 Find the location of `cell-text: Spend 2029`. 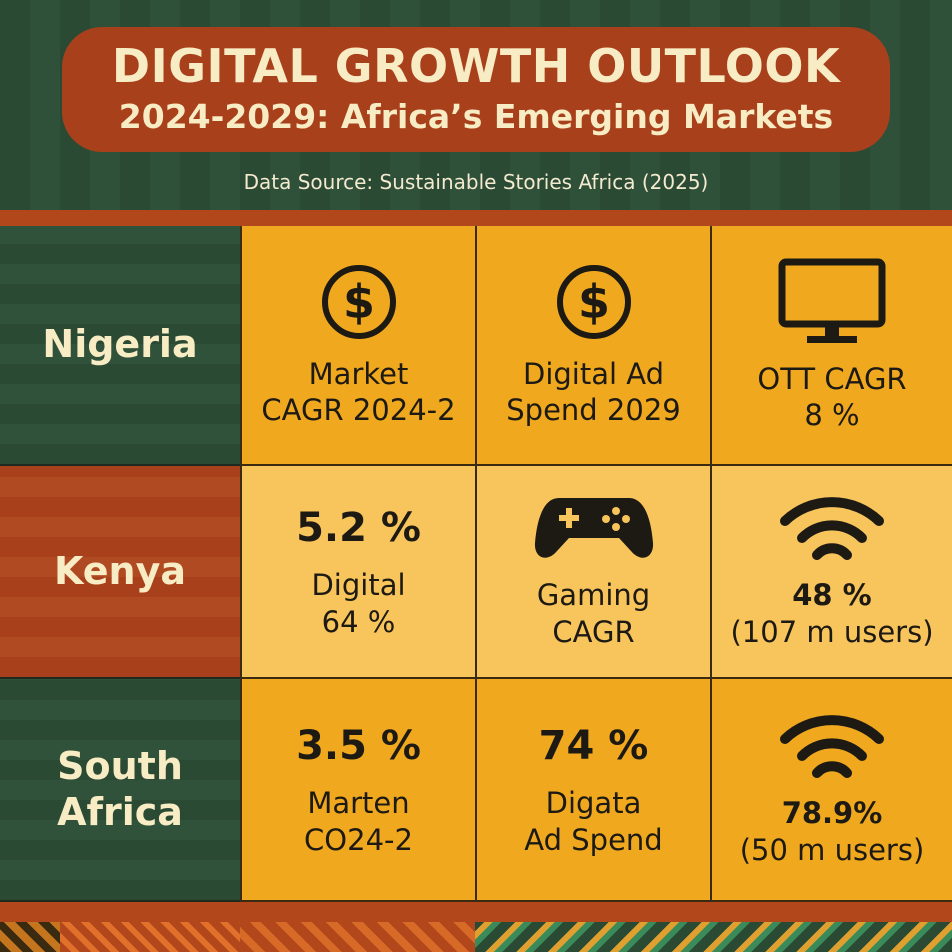

cell-text: Spend 2029 is located at coordinates (593, 410).